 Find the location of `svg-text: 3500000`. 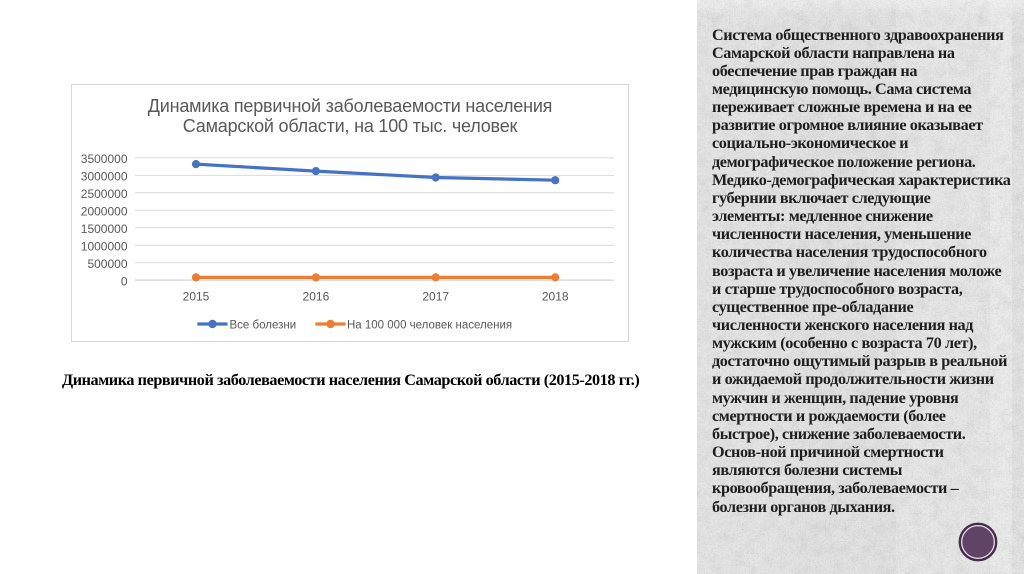

svg-text: 3500000 is located at coordinates (104, 159).